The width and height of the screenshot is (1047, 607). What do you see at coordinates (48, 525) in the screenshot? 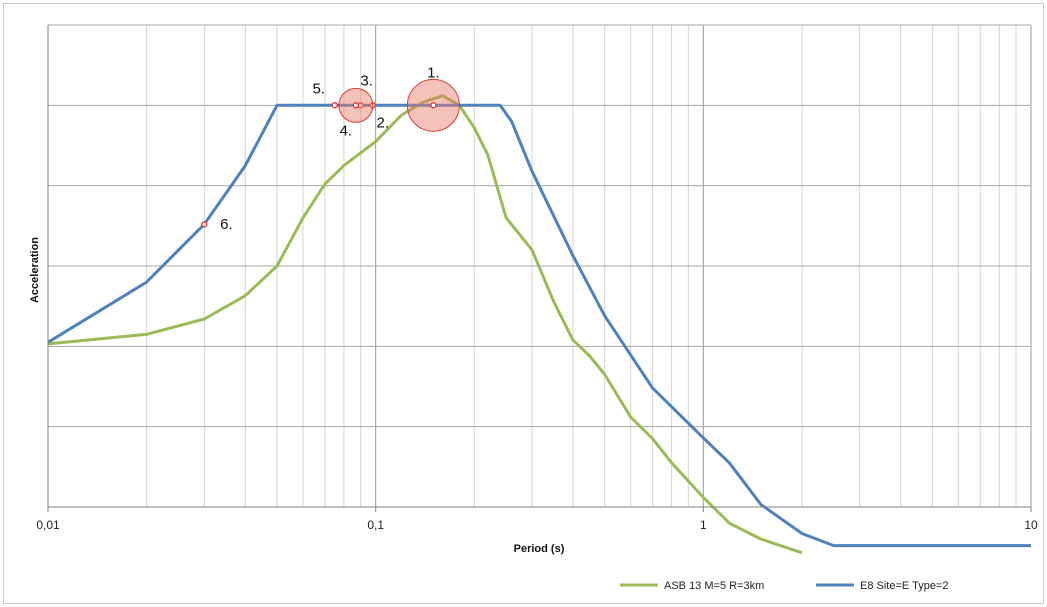
I see `x-tick-label: 0,01` at bounding box center [48, 525].